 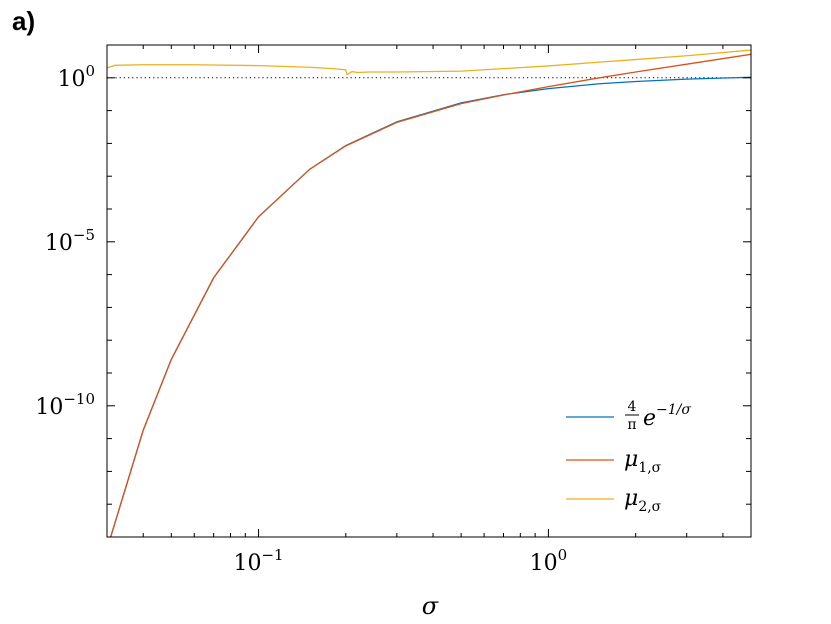 I want to click on legend-frac-numerator: 4, so click(x=632, y=407).